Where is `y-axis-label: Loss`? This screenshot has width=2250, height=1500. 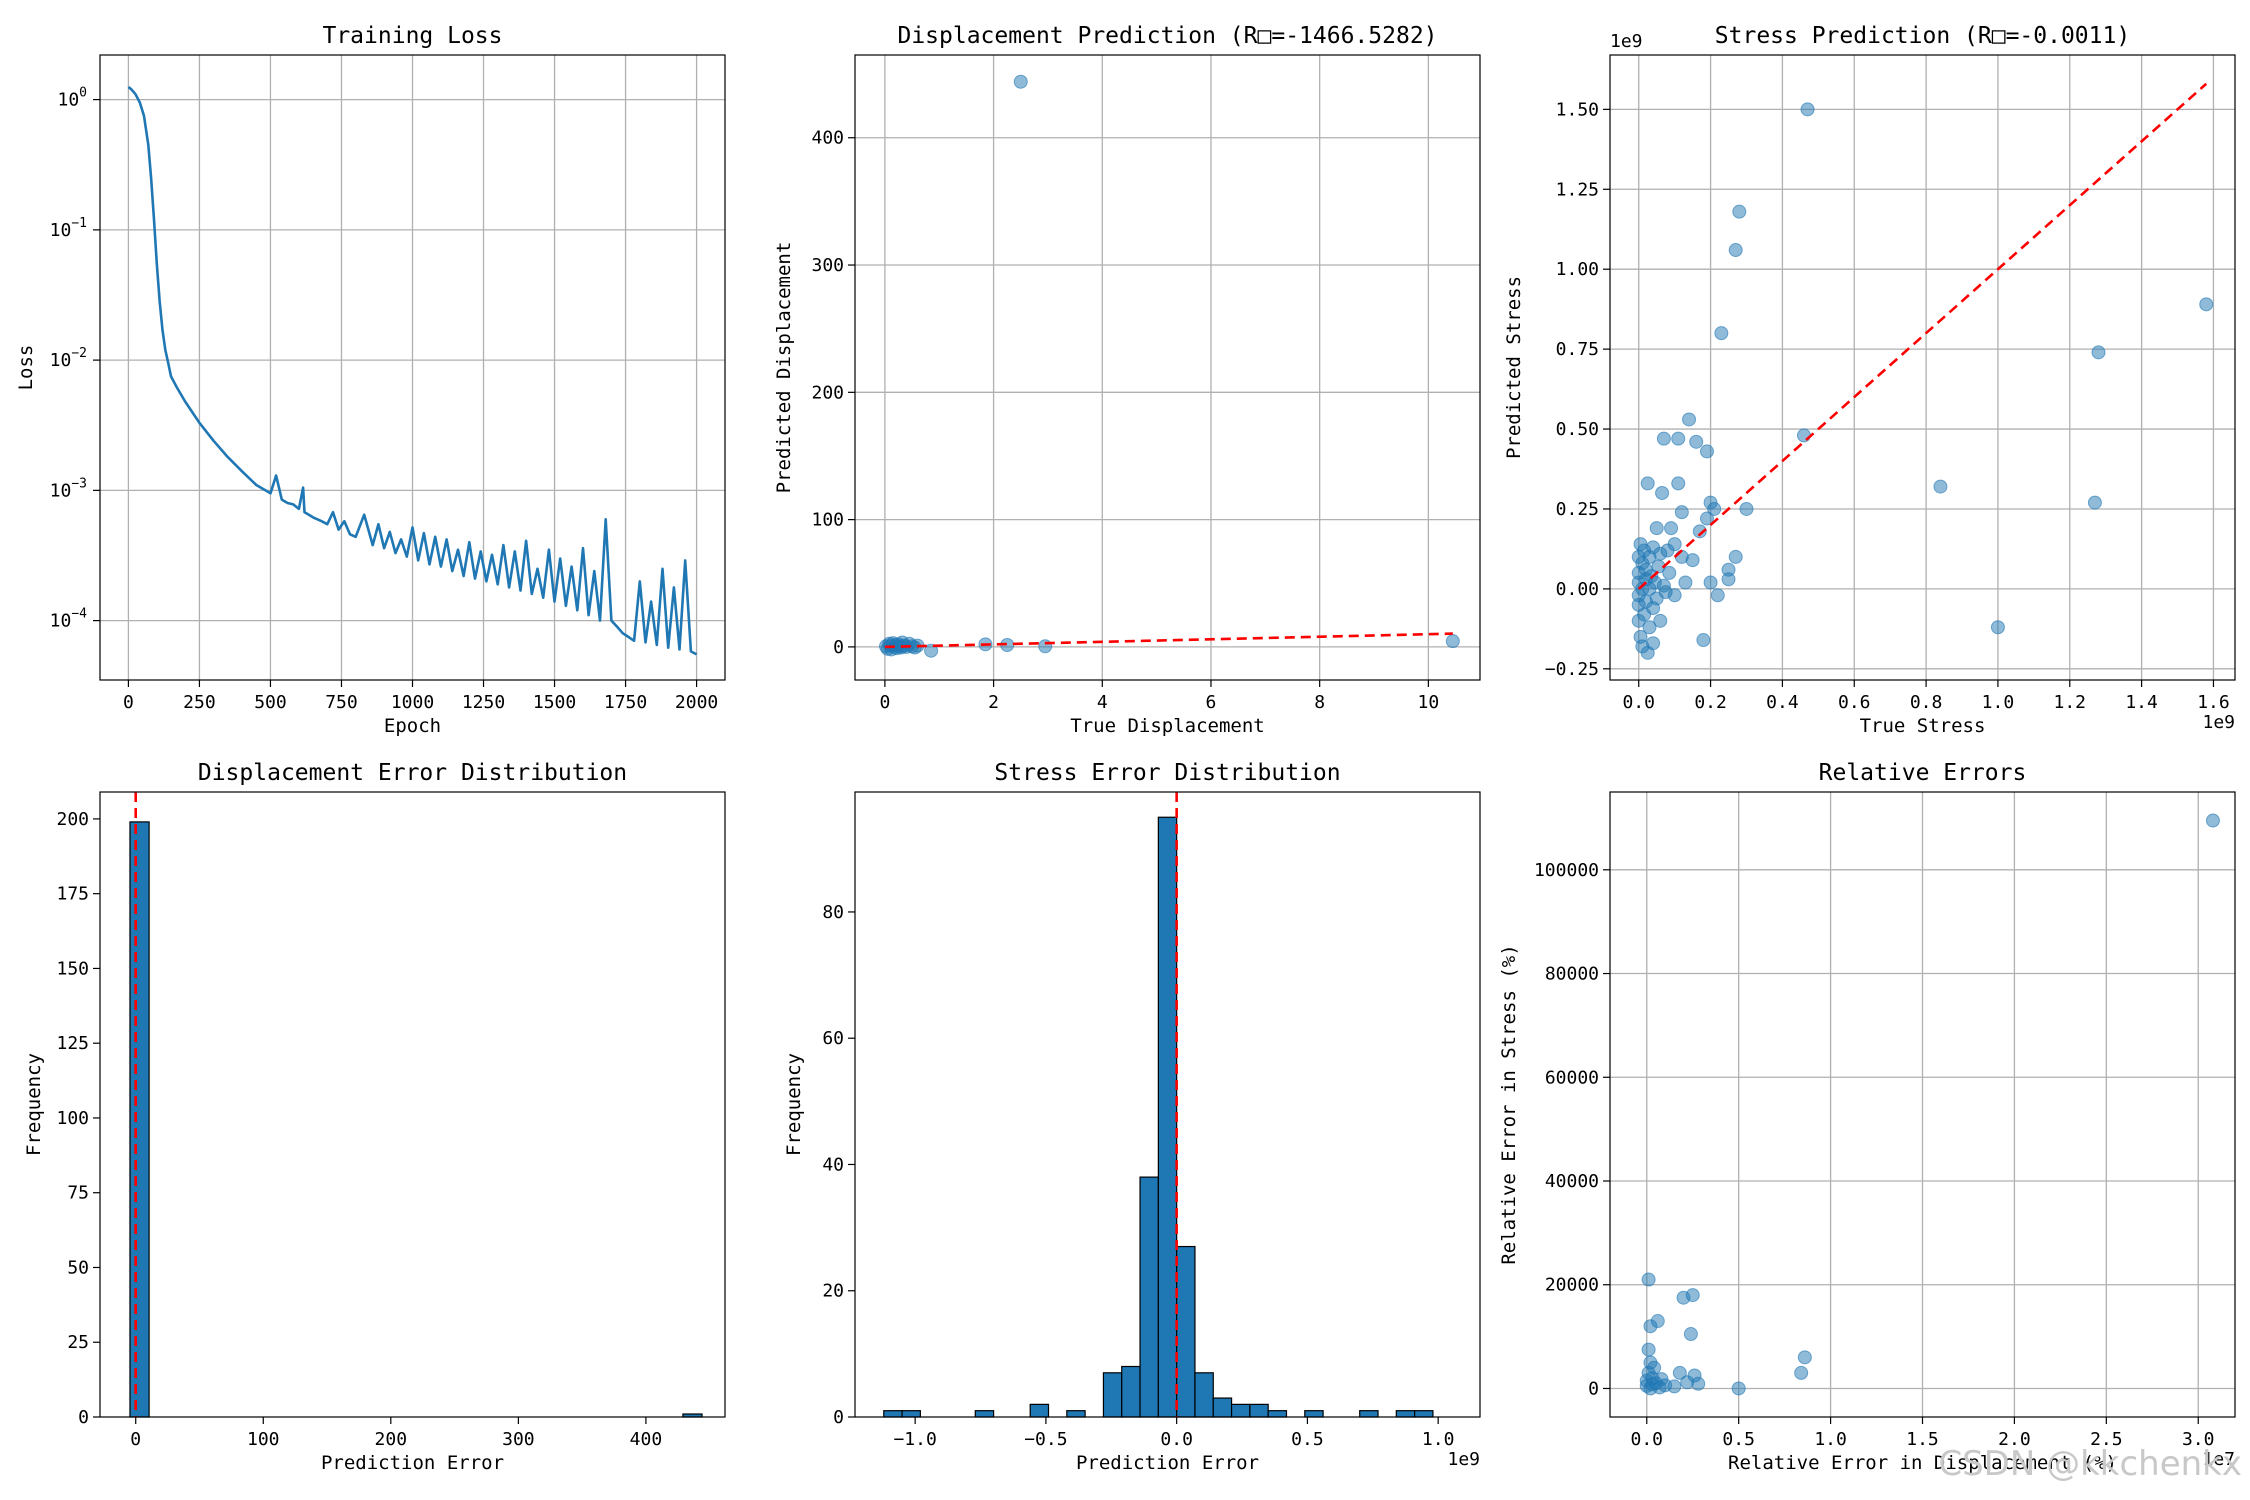
y-axis-label: Loss is located at coordinates (26, 368).